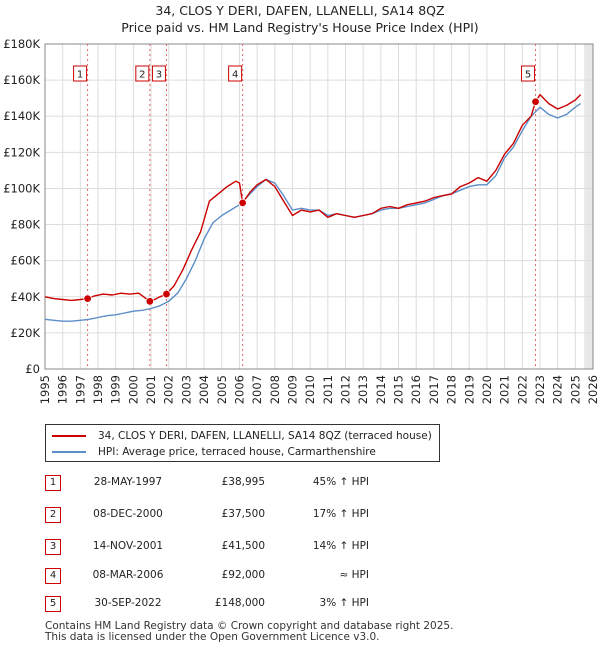 Image resolution: width=600 pixels, height=650 pixels. I want to click on x-tick-label: 2014, so click(381, 389).